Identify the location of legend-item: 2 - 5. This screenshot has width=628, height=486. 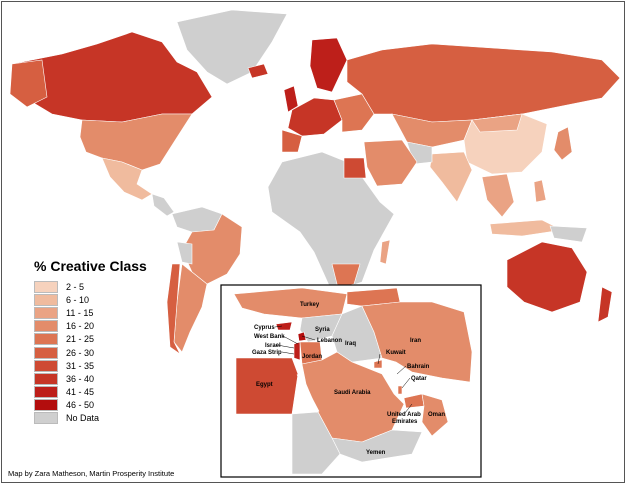
(90, 286).